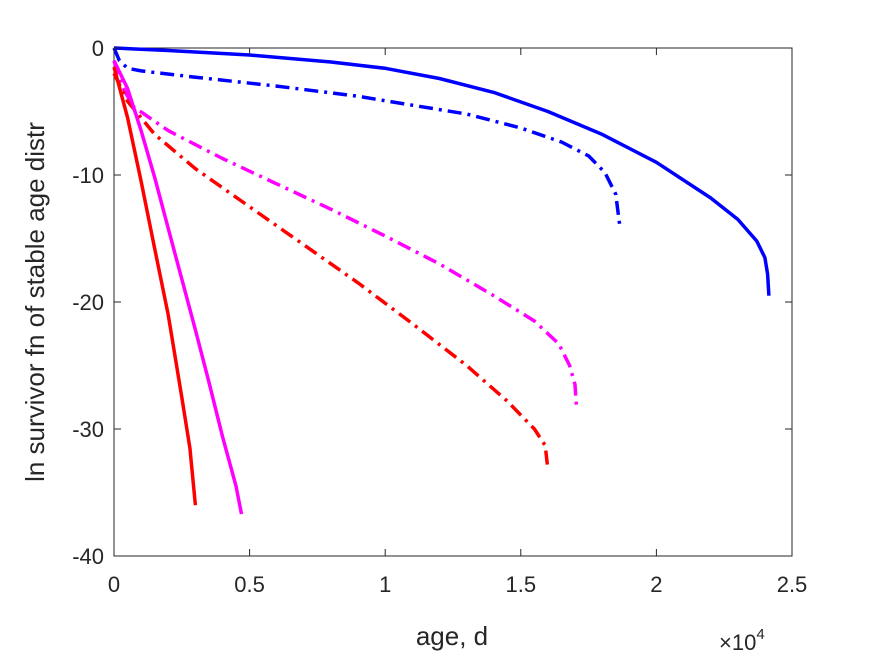 The width and height of the screenshot is (875, 656). Describe the element at coordinates (98, 48) in the screenshot. I see `y-tick-label: 0` at that location.